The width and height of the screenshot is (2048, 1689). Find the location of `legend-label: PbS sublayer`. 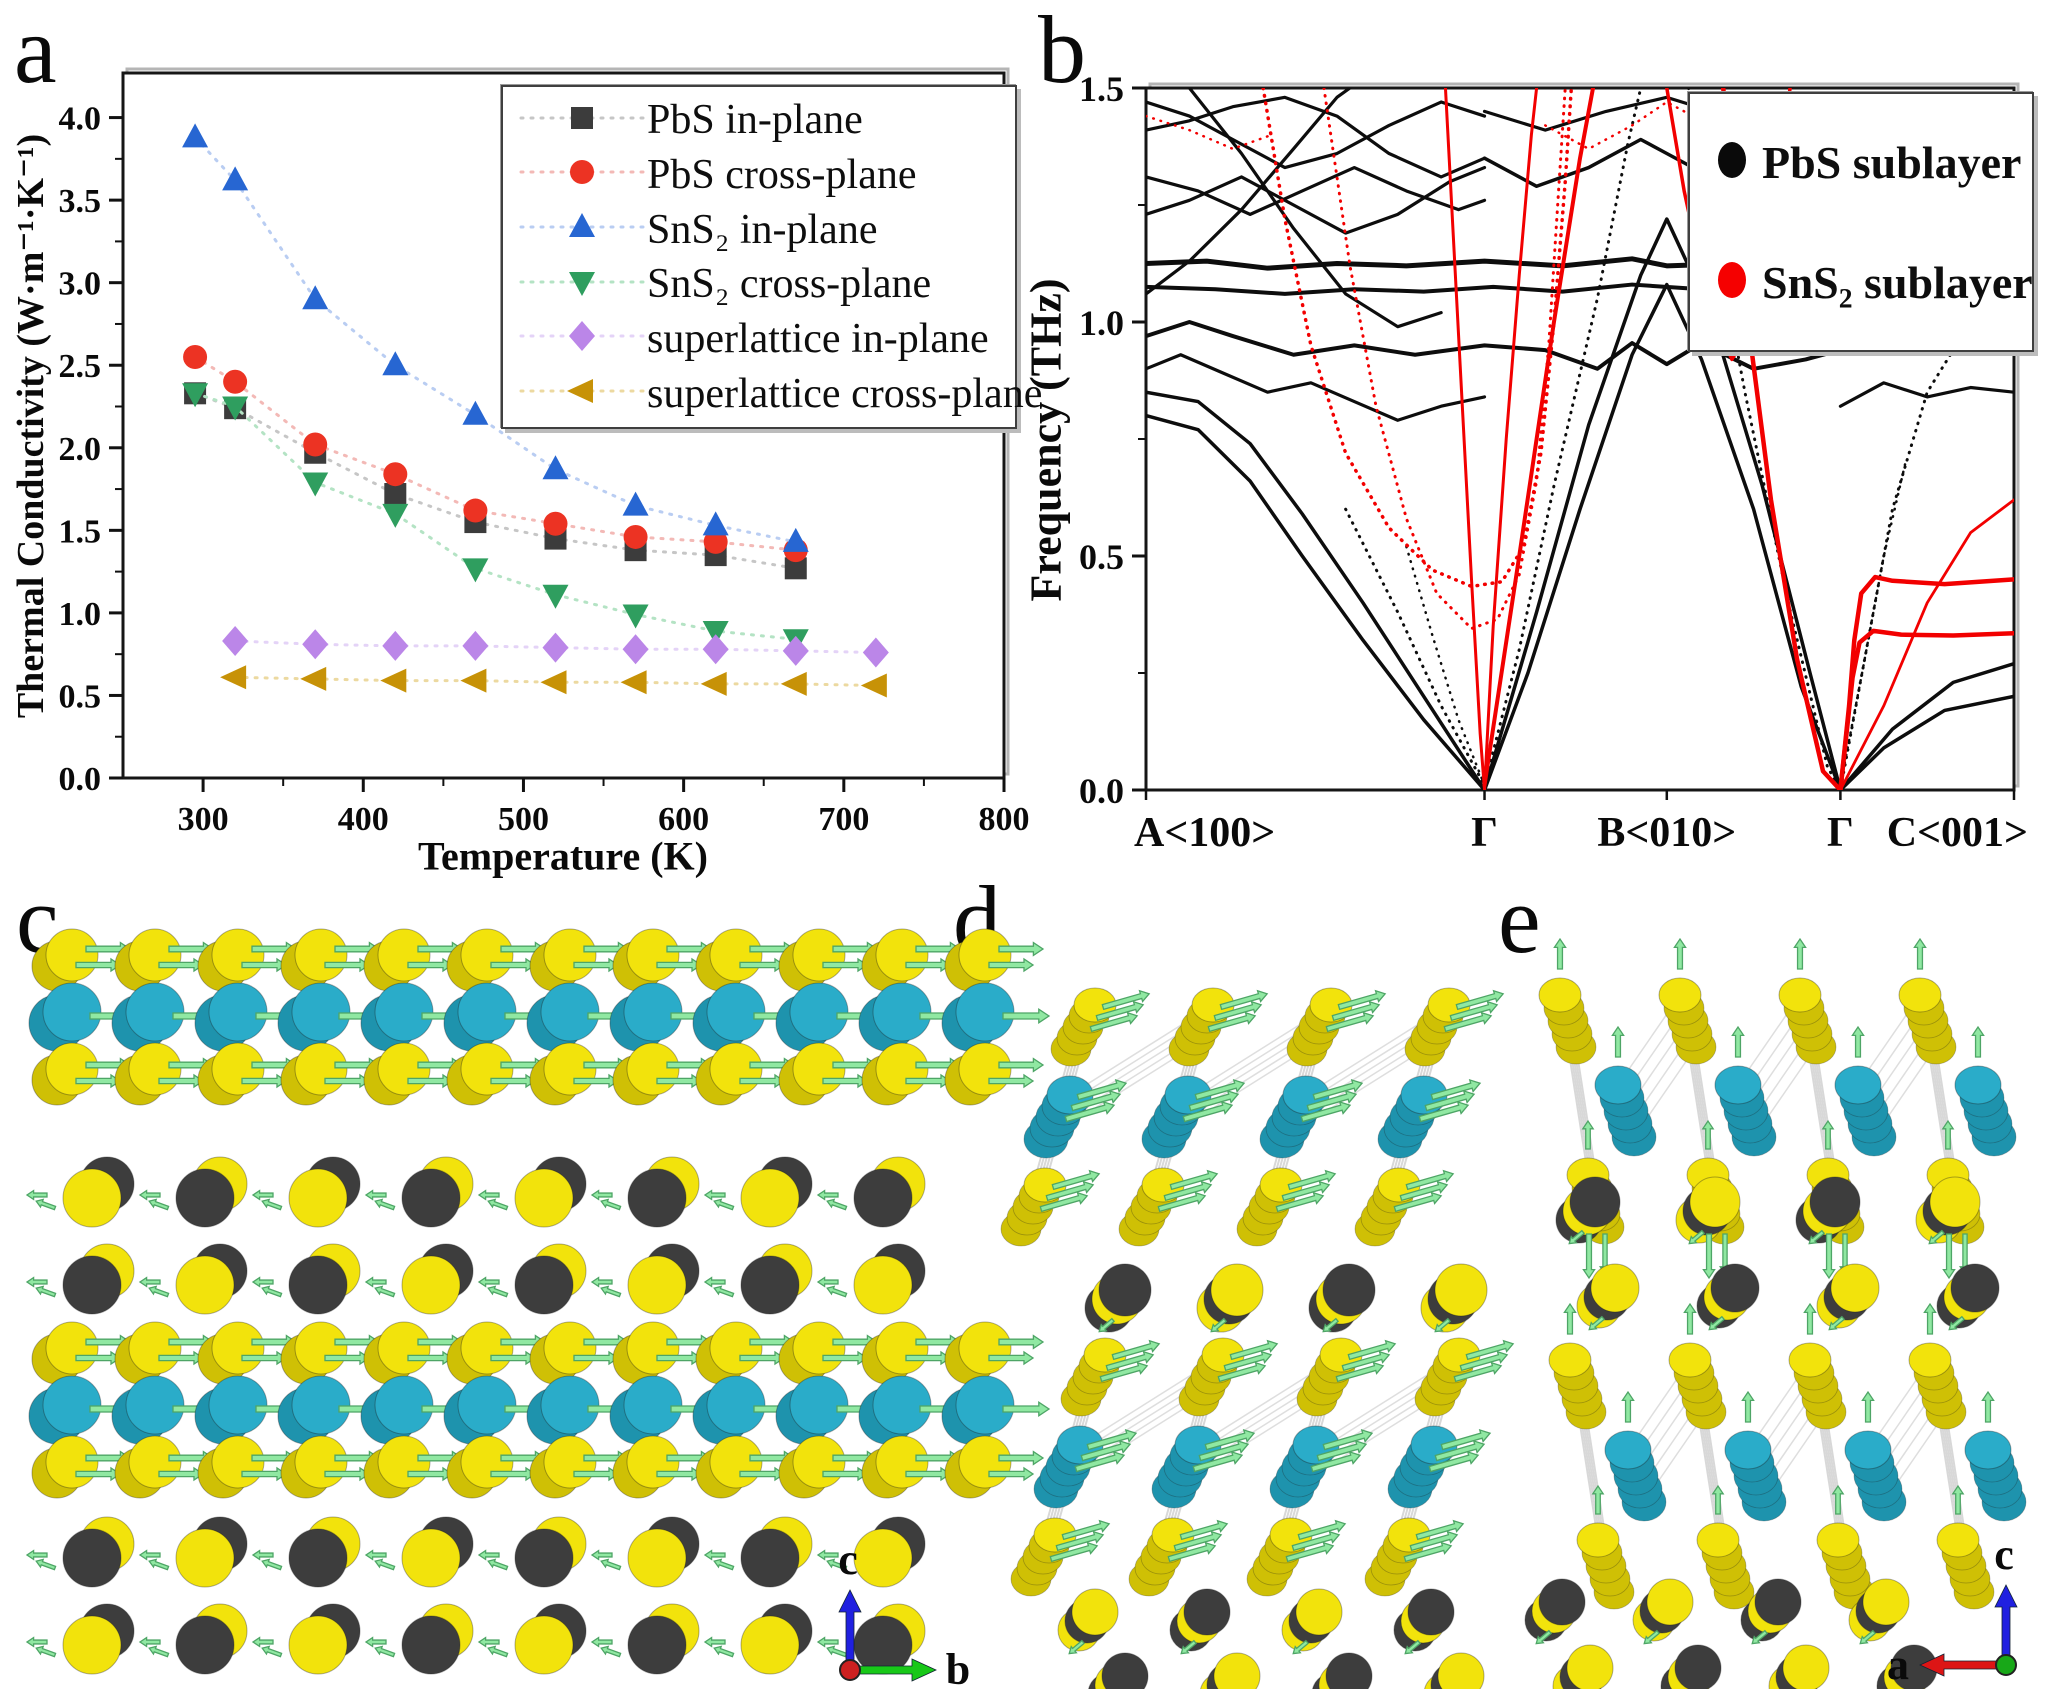

legend-label: PbS sublayer is located at coordinates (1892, 162).